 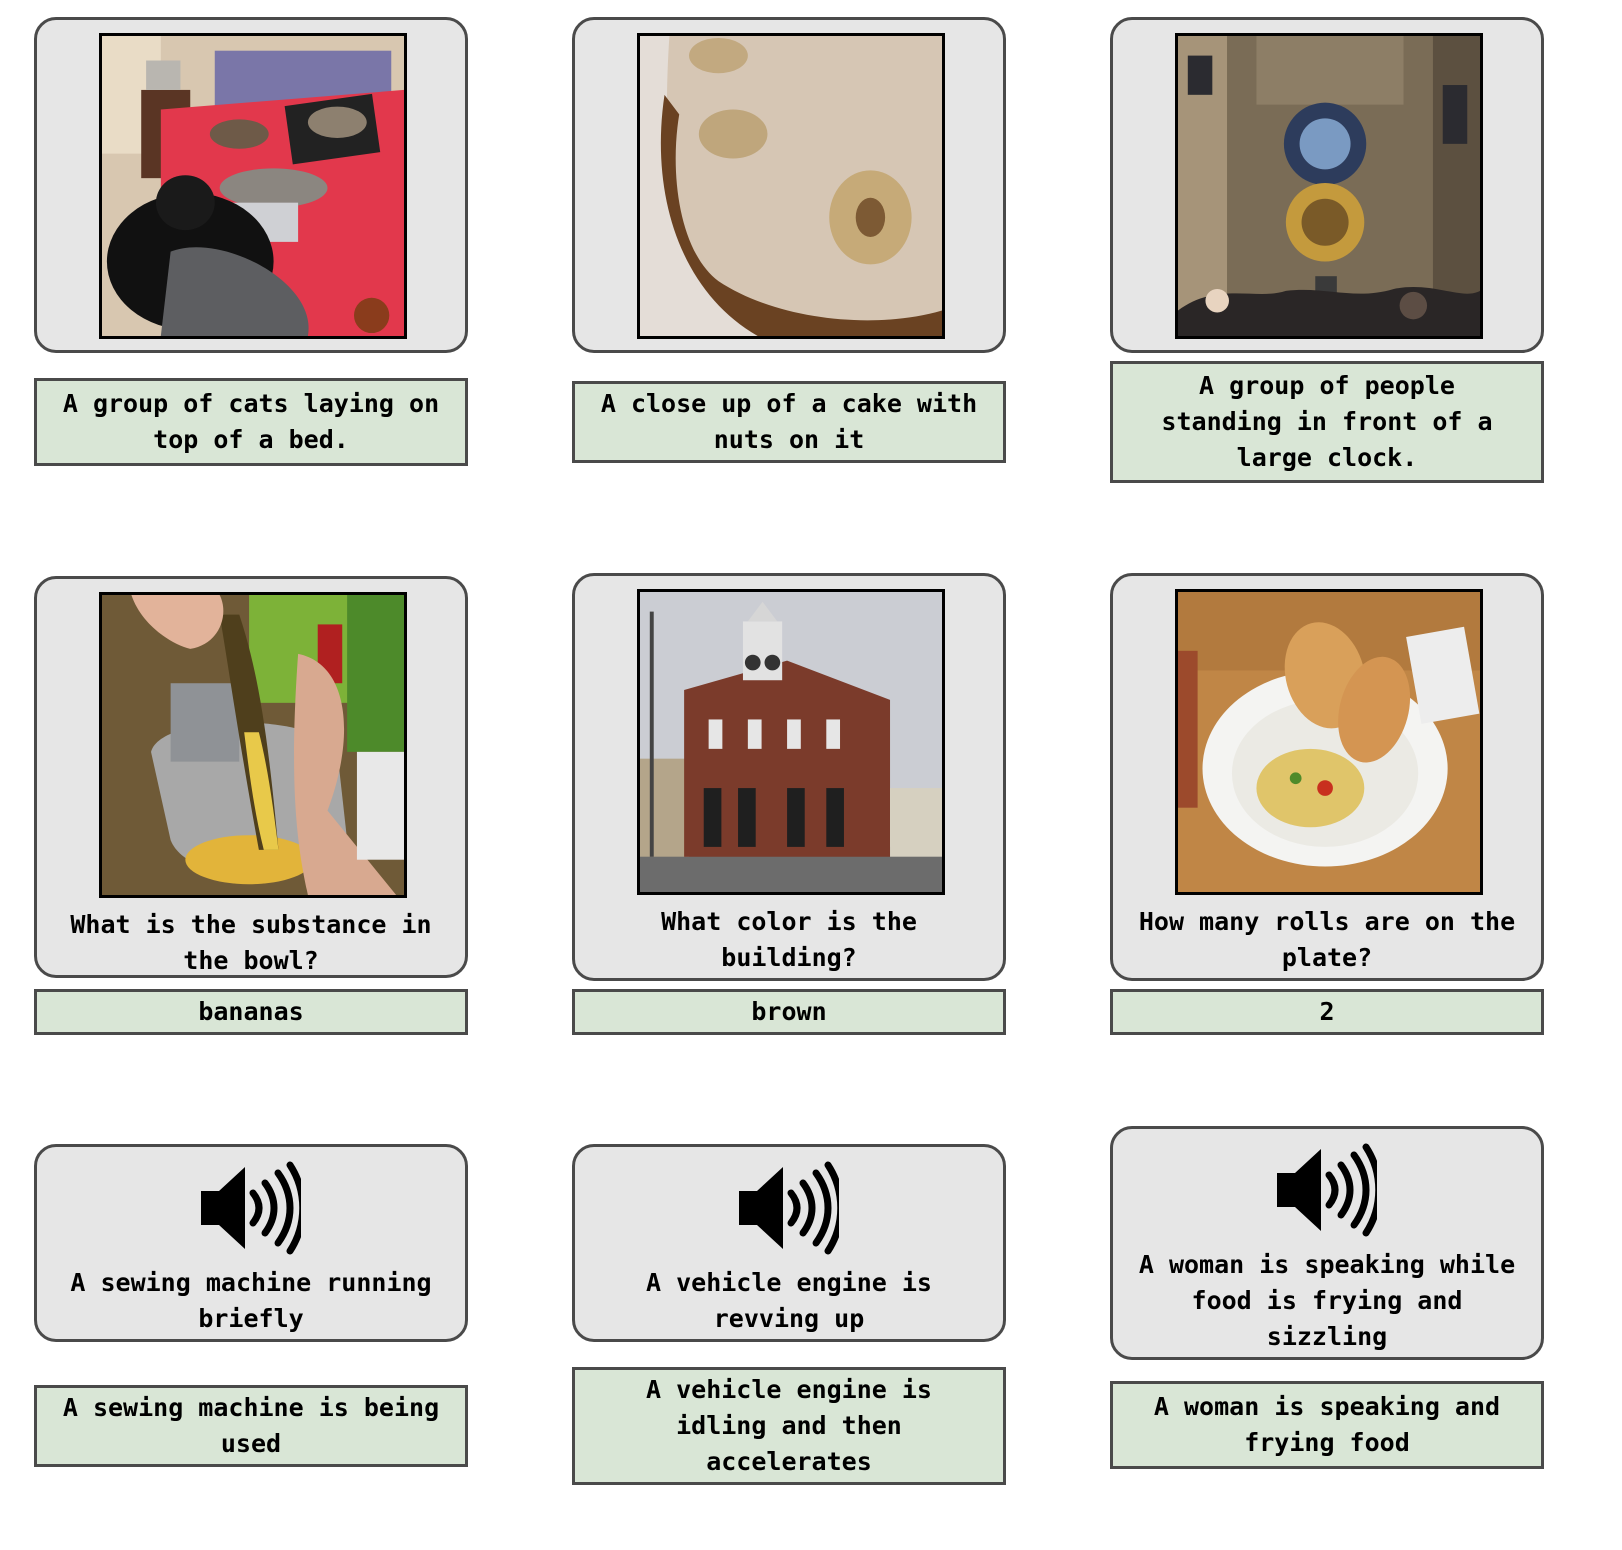 I want to click on caption-result-1: A group of cats laying on top of a bed., so click(x=251, y=422).